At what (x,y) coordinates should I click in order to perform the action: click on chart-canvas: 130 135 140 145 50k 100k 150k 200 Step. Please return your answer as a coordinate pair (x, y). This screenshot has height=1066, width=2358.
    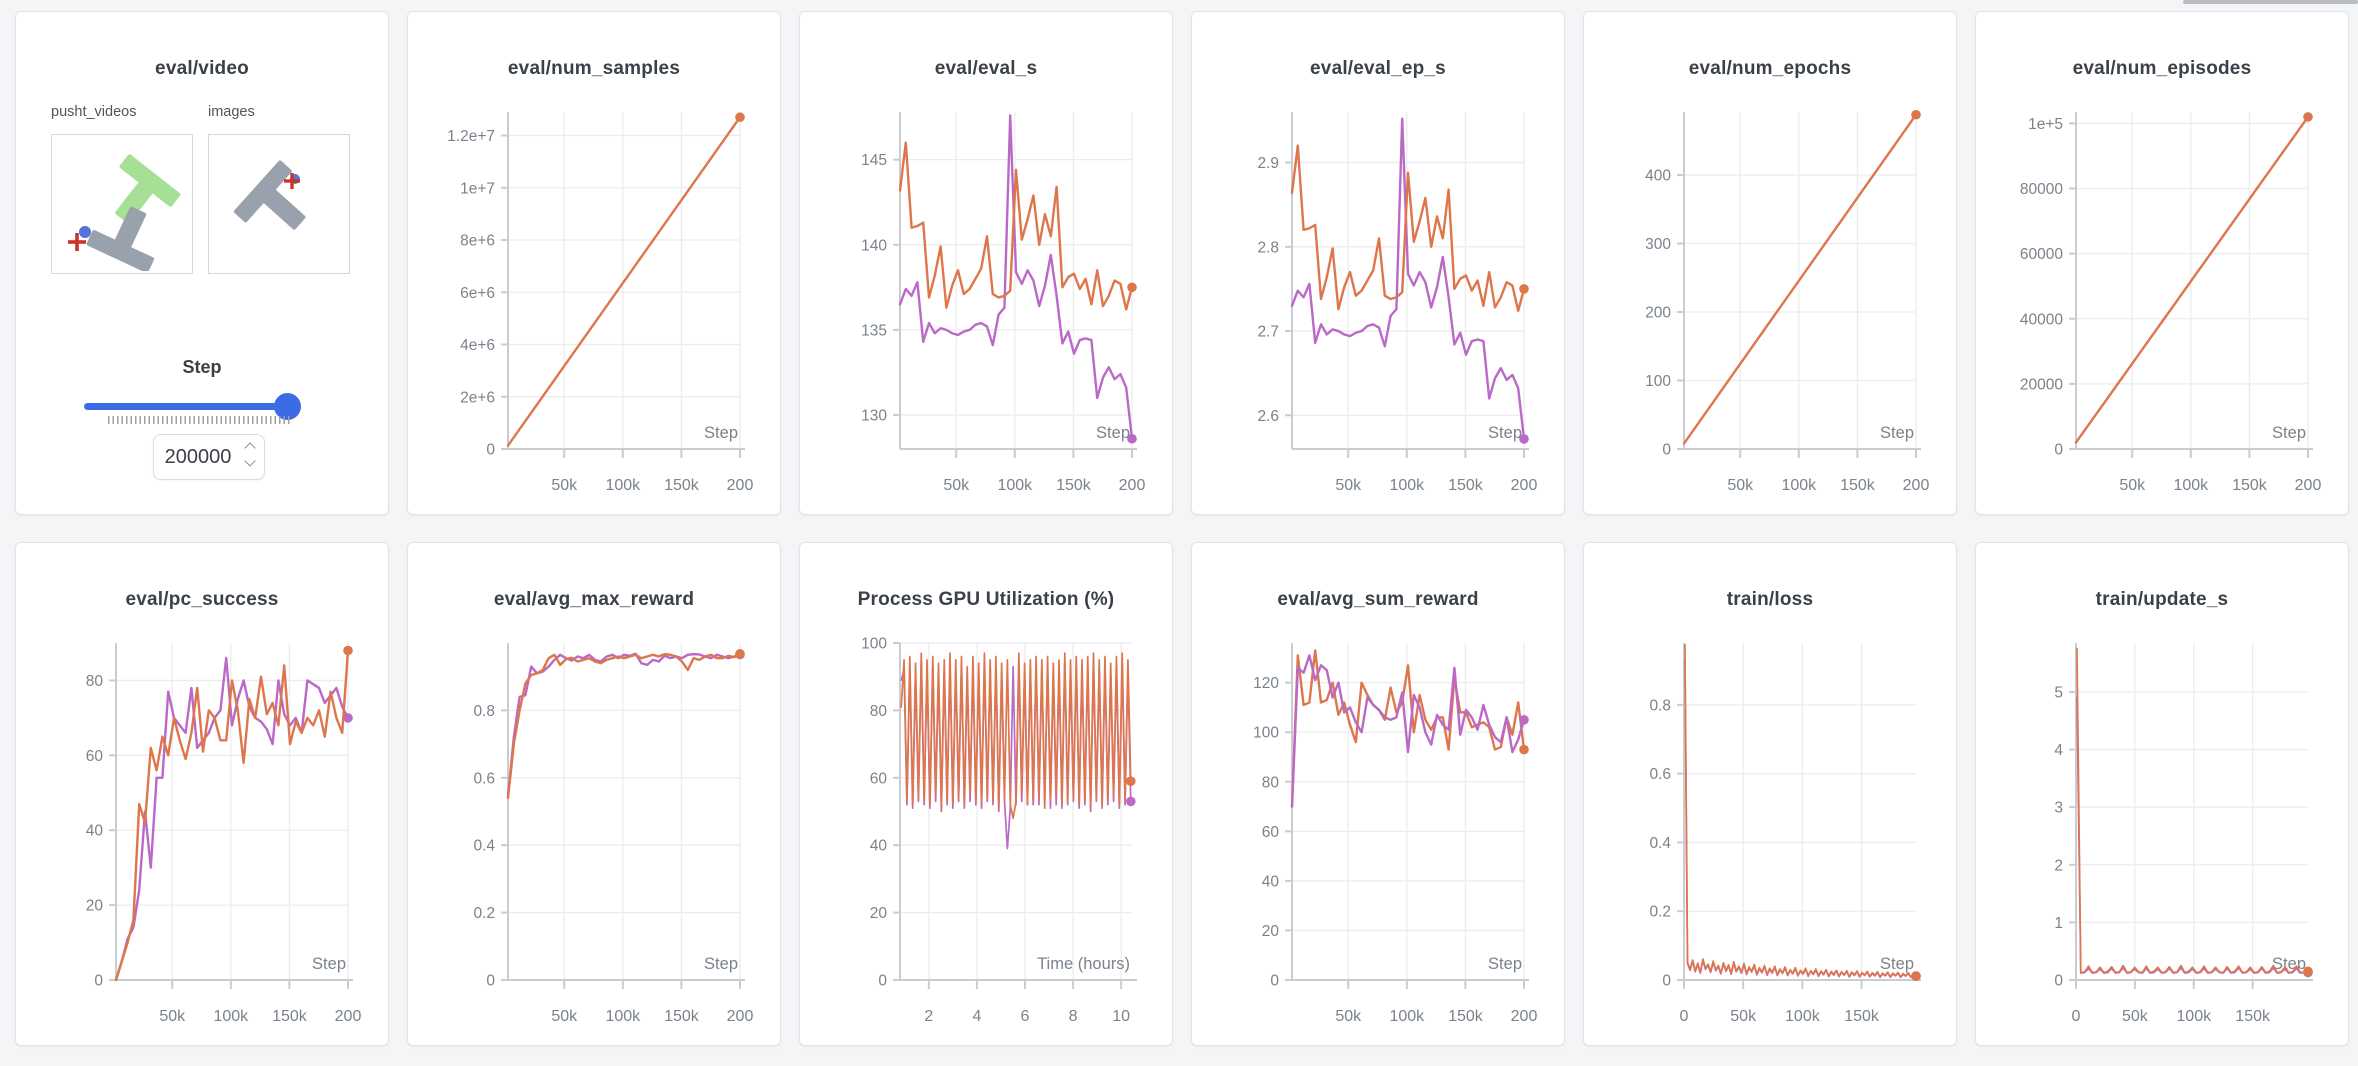
    Looking at the image, I should click on (987, 264).